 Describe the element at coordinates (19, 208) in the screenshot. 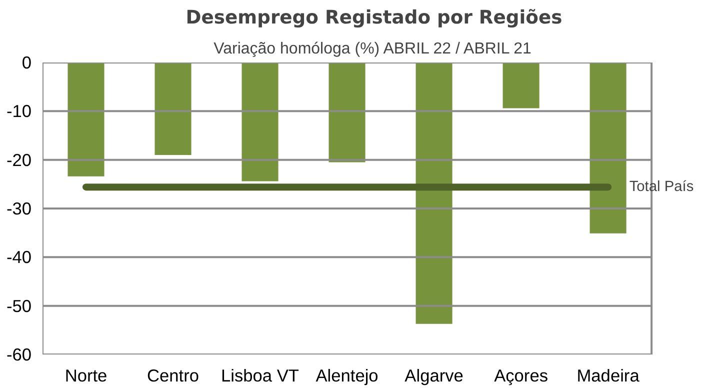

I see `y-tick-label: -30` at that location.